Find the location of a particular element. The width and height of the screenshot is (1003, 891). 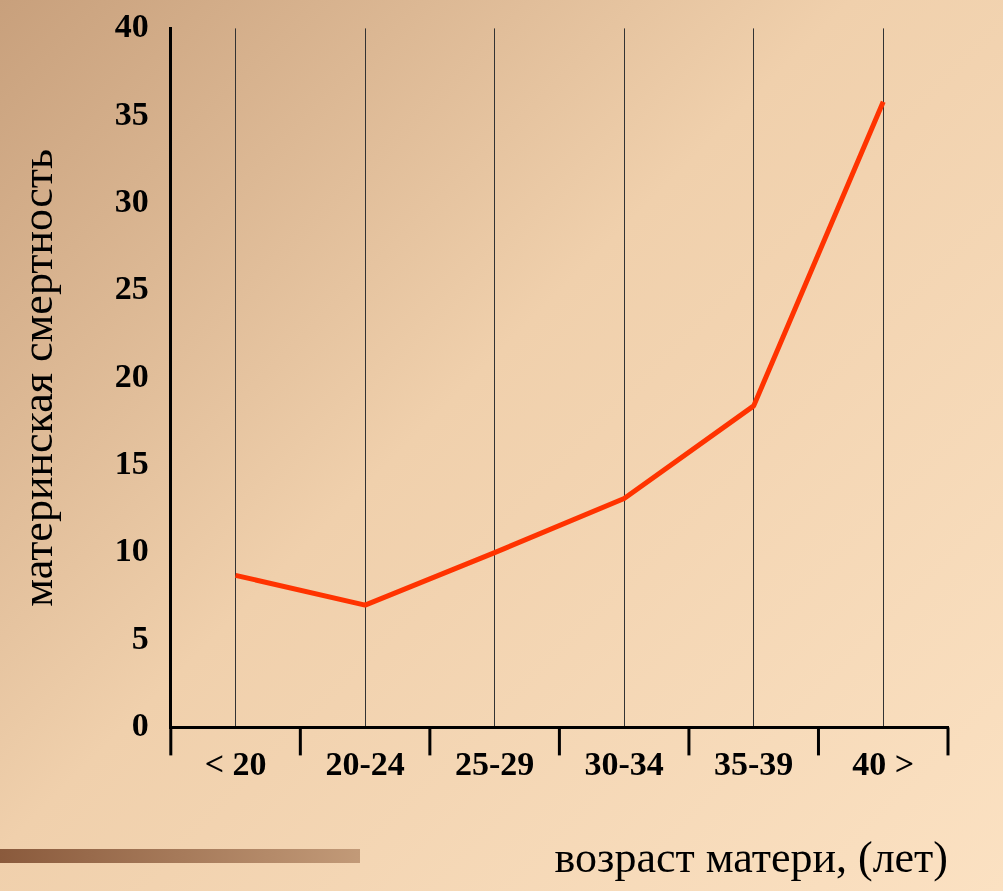

y-tick-label: 0 is located at coordinates (140, 725).